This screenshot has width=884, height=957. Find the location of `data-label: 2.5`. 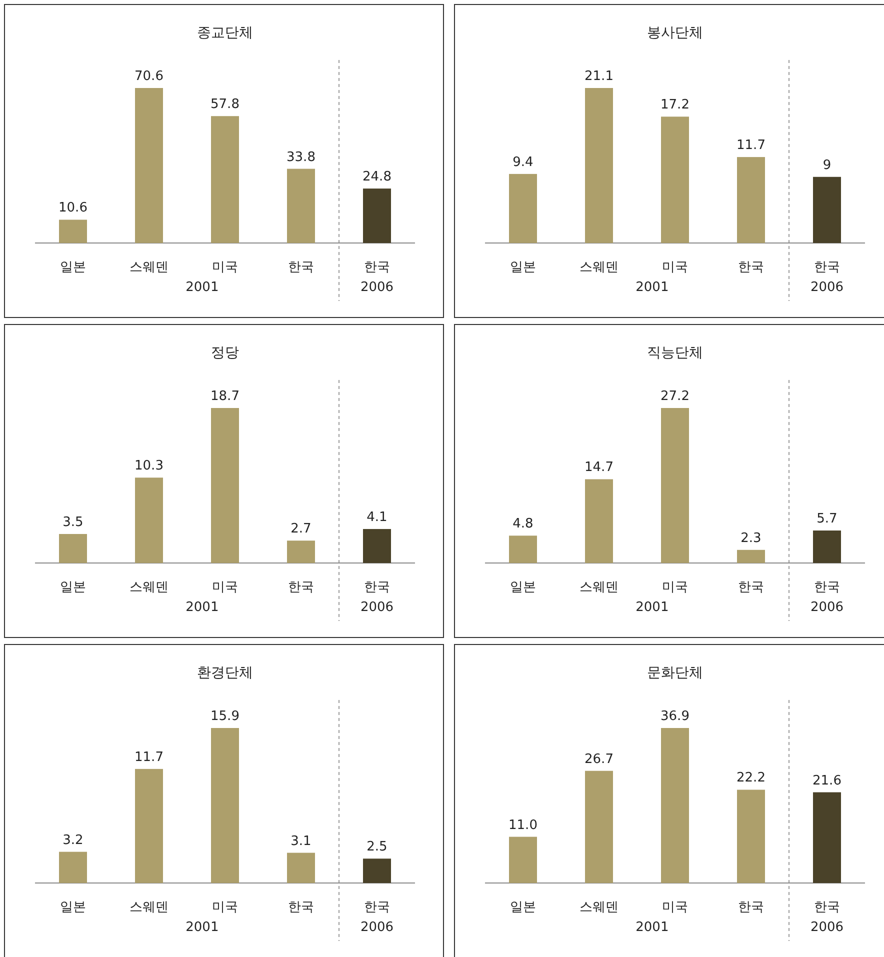

data-label: 2.5 is located at coordinates (377, 847).